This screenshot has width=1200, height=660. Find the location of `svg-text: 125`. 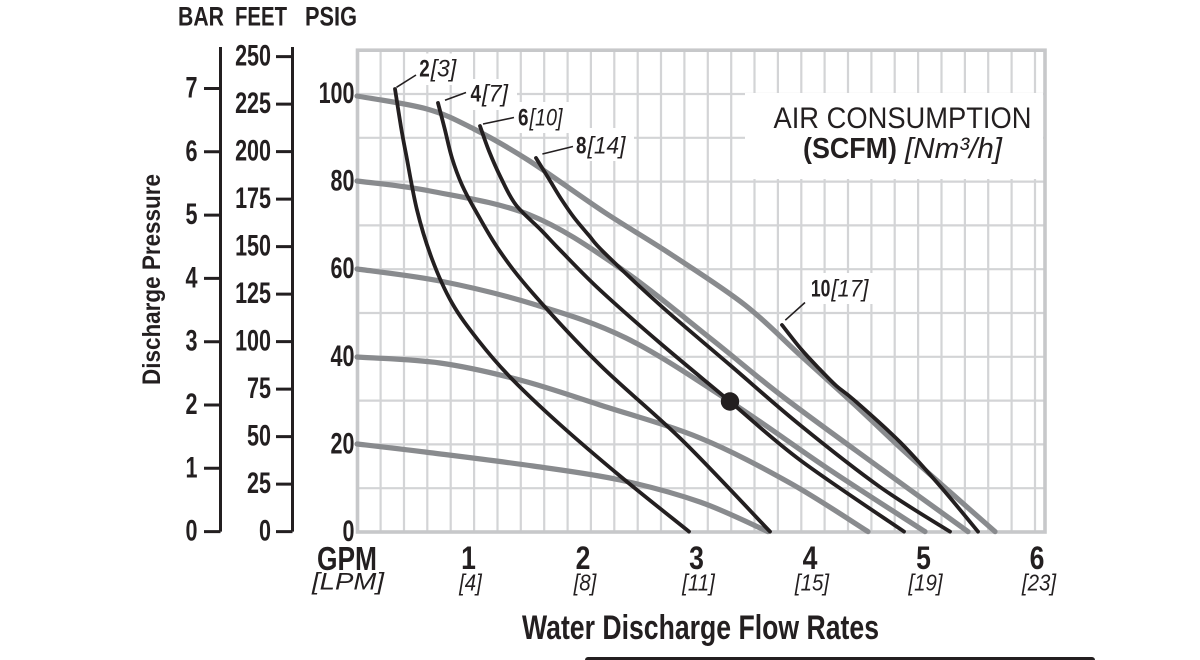

svg-text: 125 is located at coordinates (253, 294).